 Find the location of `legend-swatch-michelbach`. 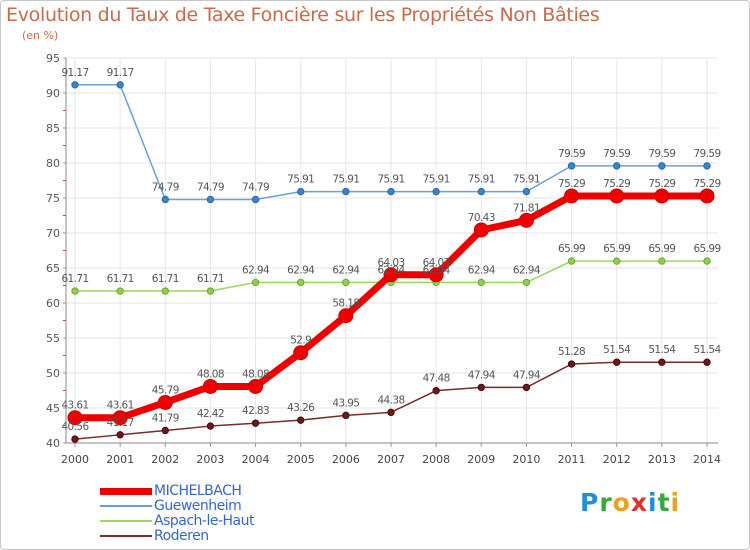

legend-swatch-michelbach is located at coordinates (126, 491).